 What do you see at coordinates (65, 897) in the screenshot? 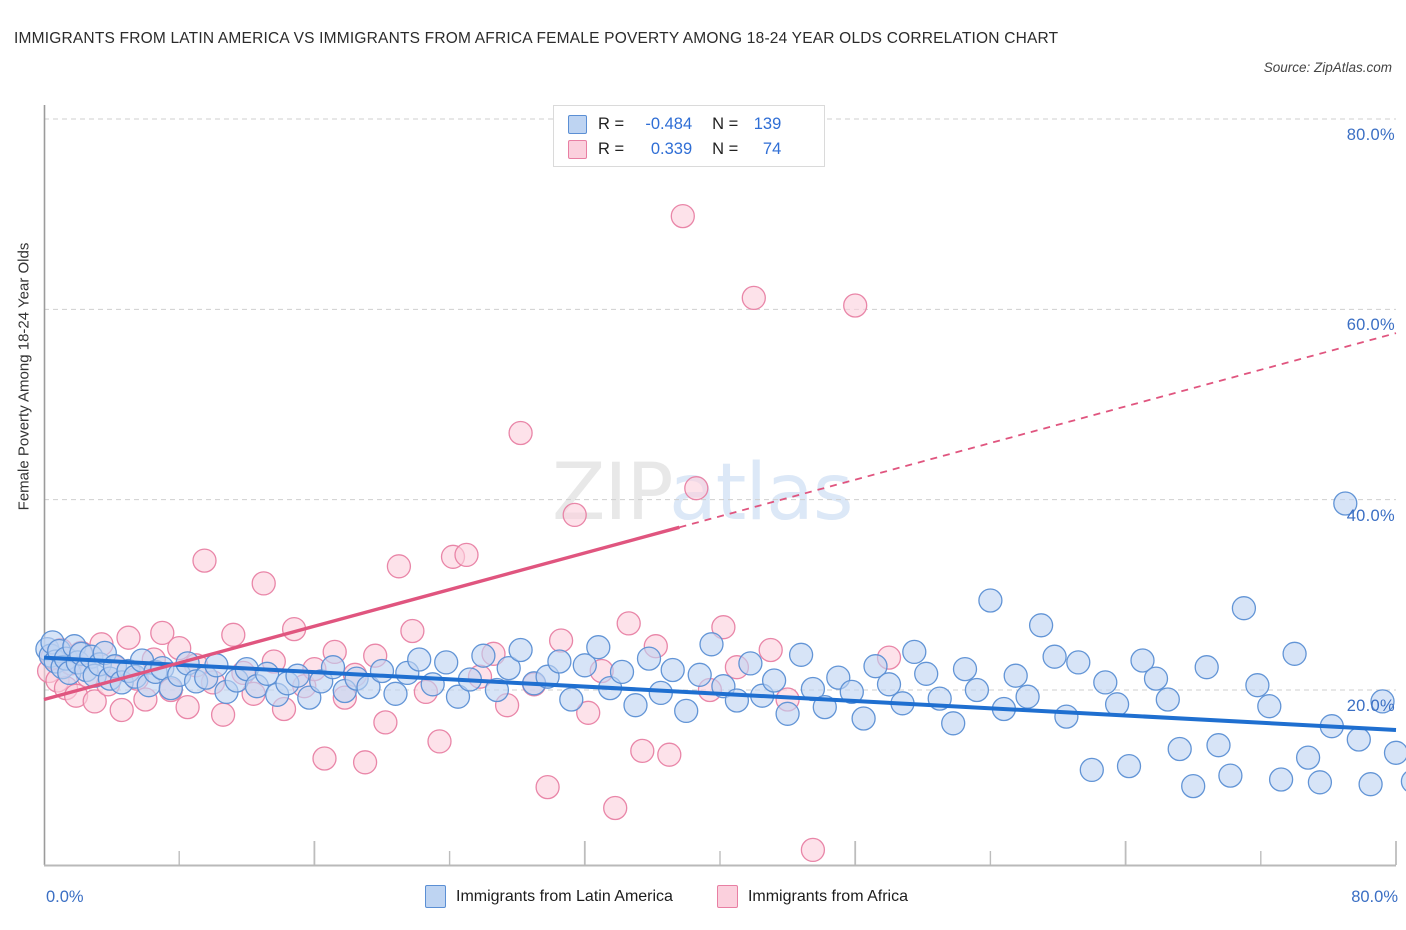
I see `x-tick-min: 0.0%` at bounding box center [65, 897].